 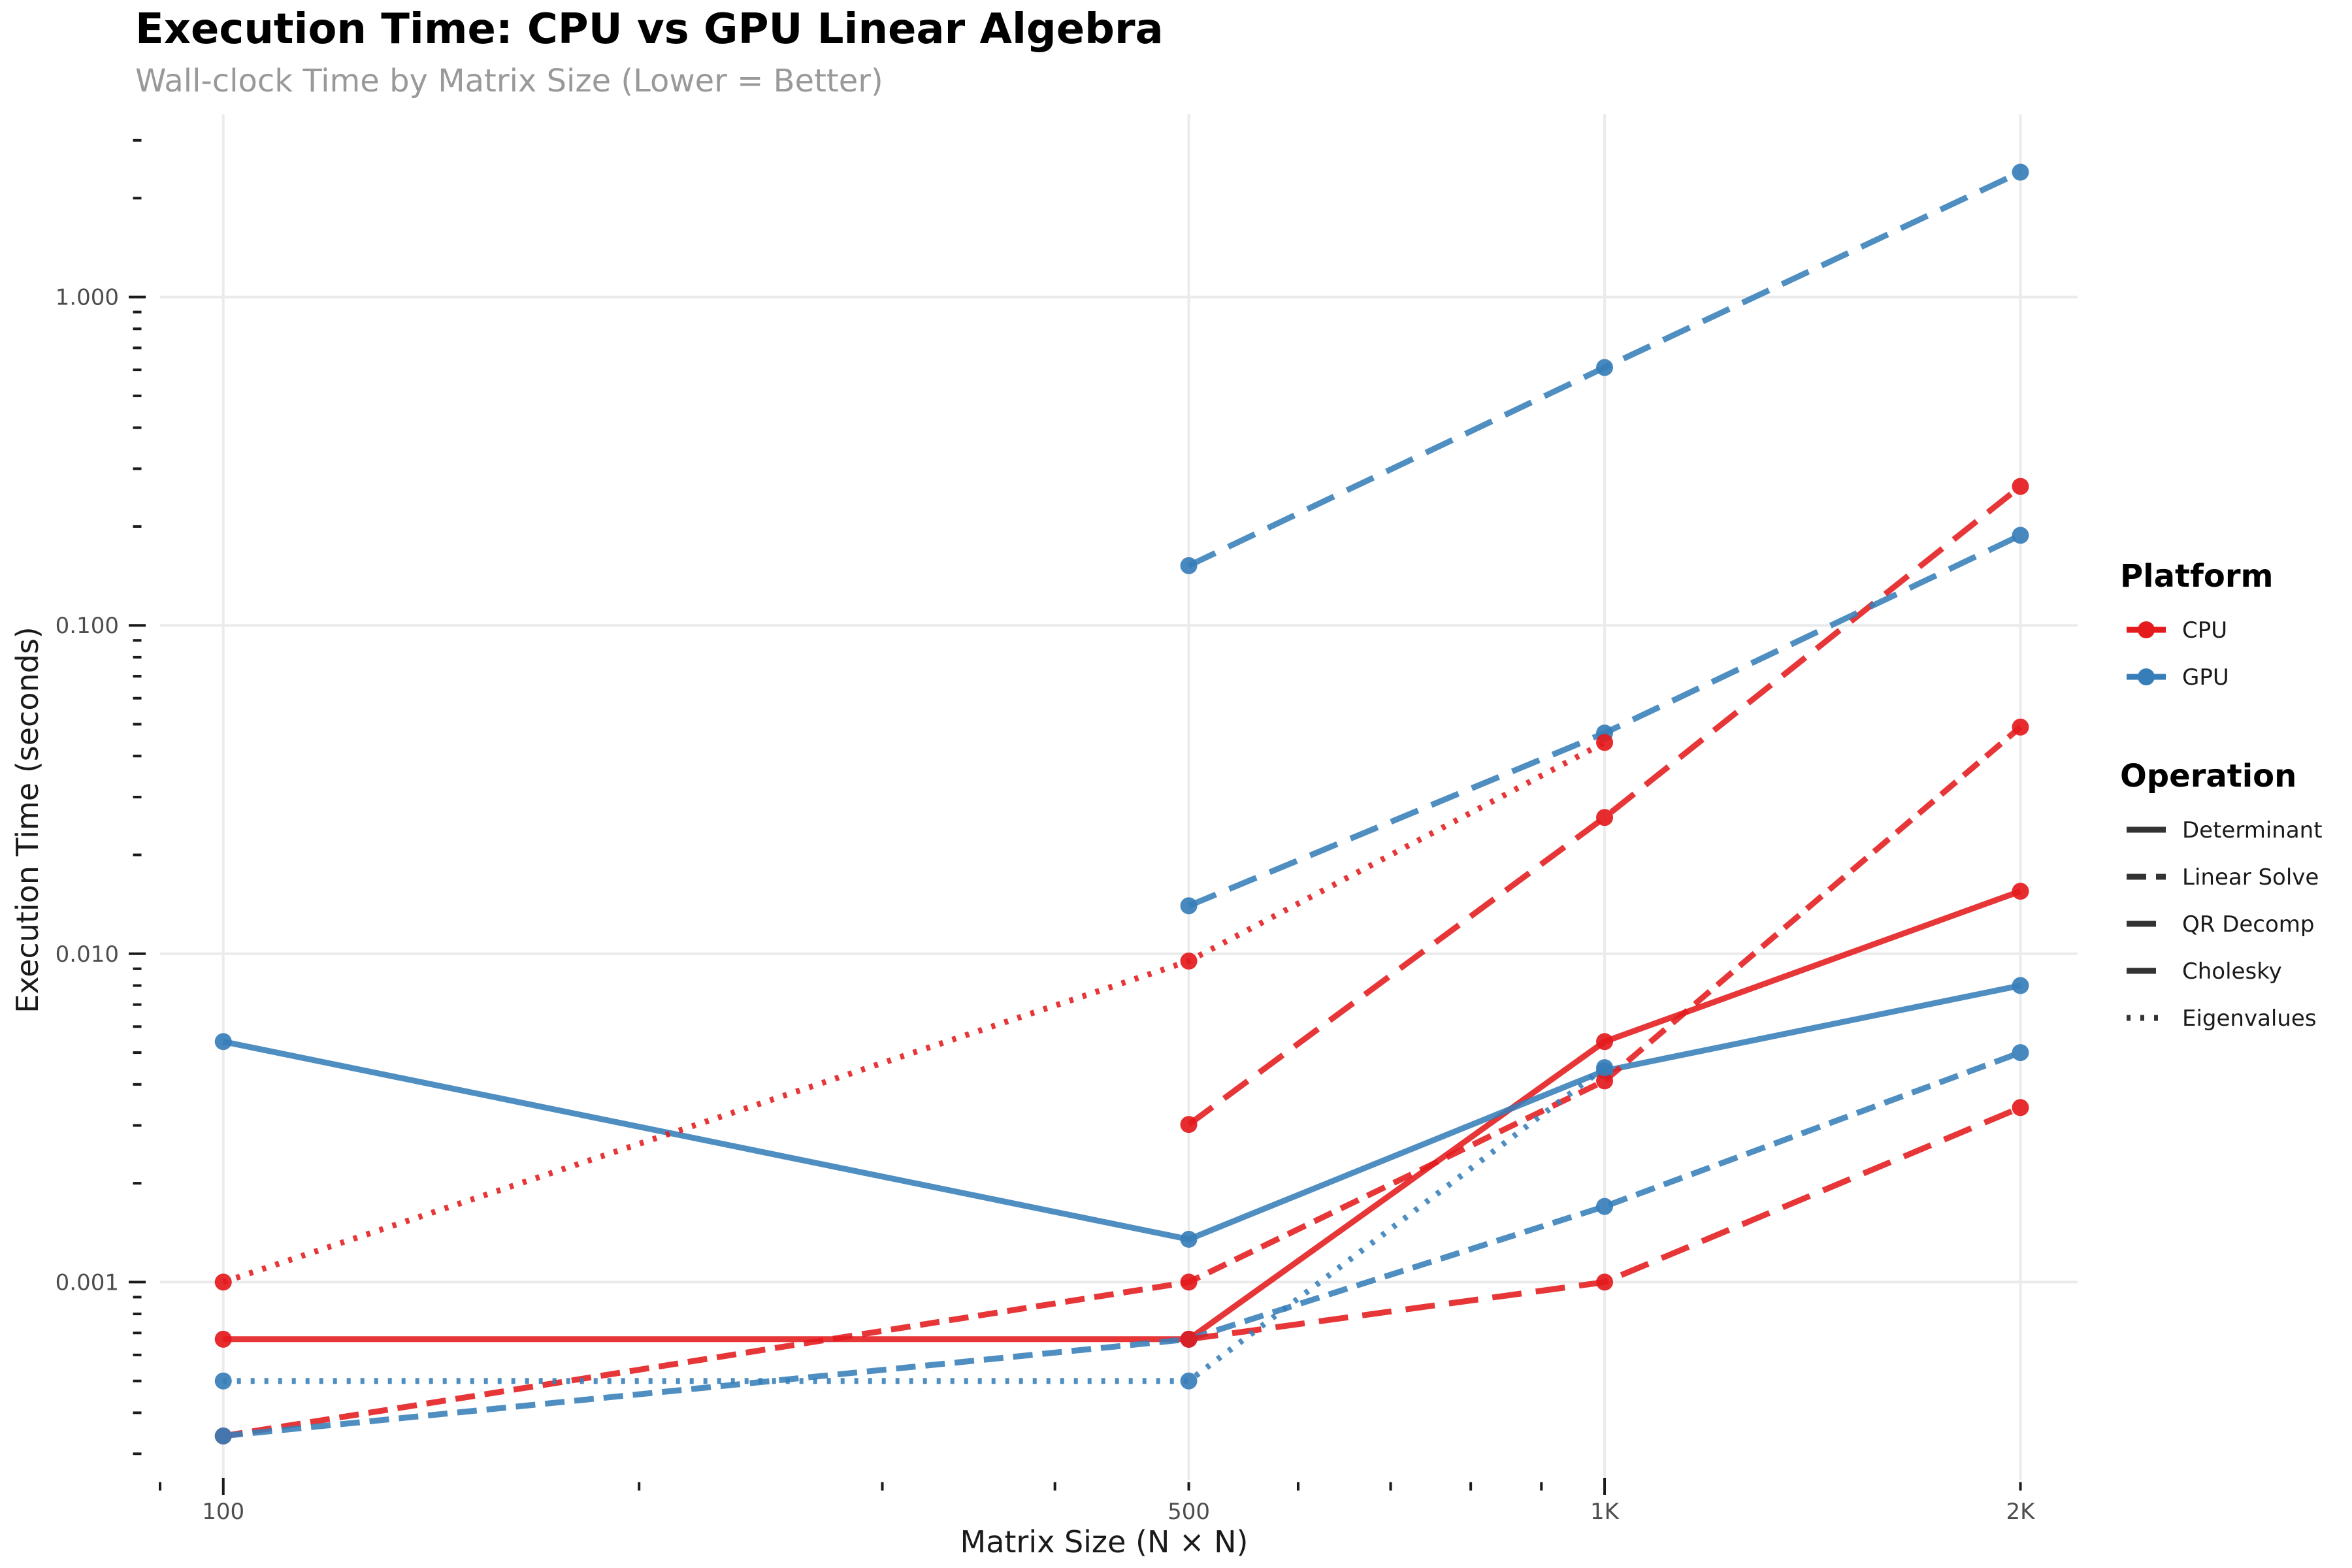 What do you see at coordinates (87, 790) in the screenshot?
I see `y-axis-ticks: 0.001 0.010 0.100 1.000` at bounding box center [87, 790].